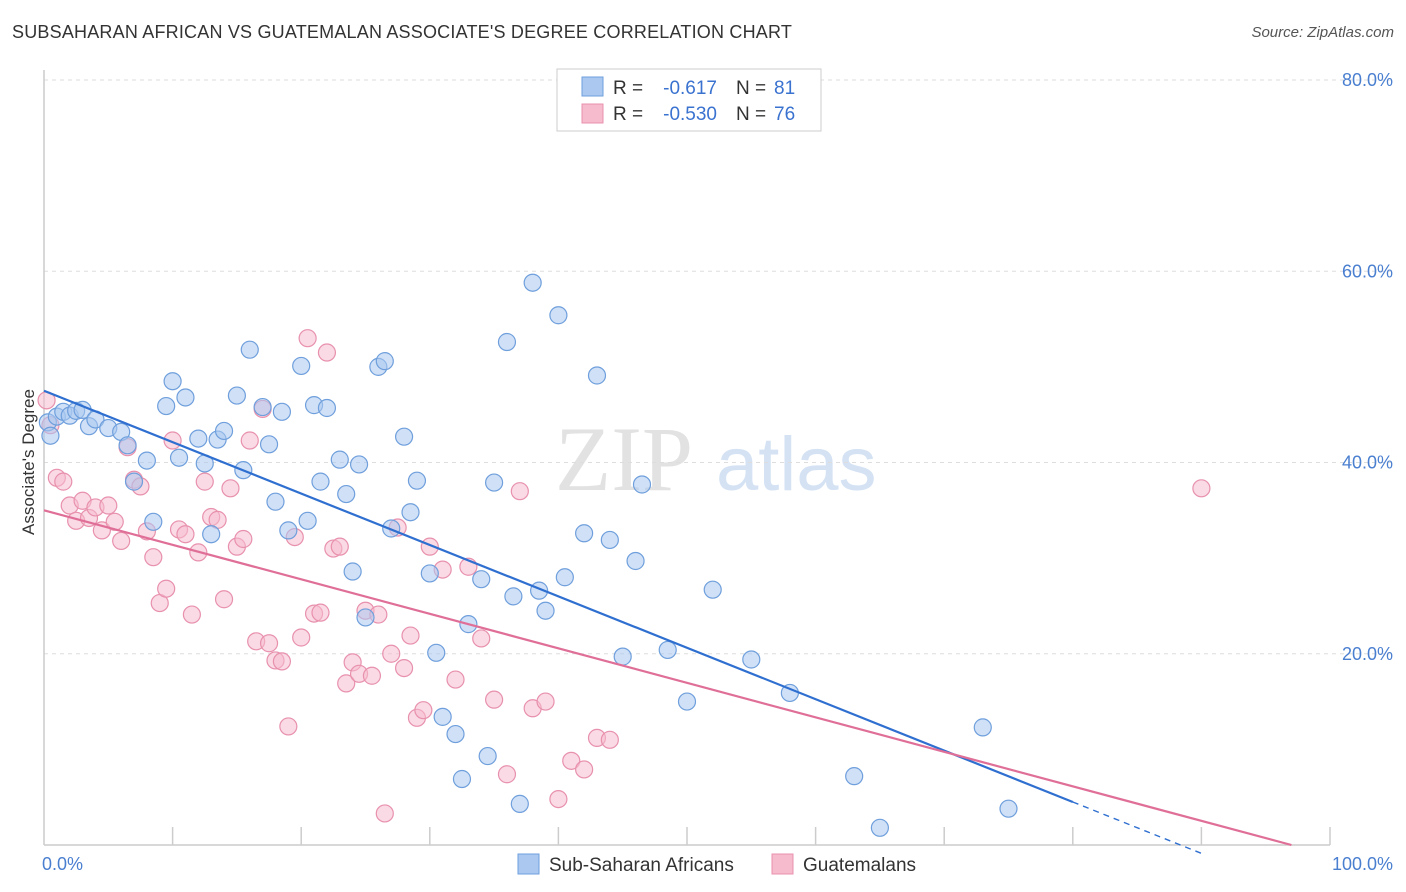 The width and height of the screenshot is (1406, 892). Describe the element at coordinates (690, 114) in the screenshot. I see `stats-r-value-2: -0.530` at that location.